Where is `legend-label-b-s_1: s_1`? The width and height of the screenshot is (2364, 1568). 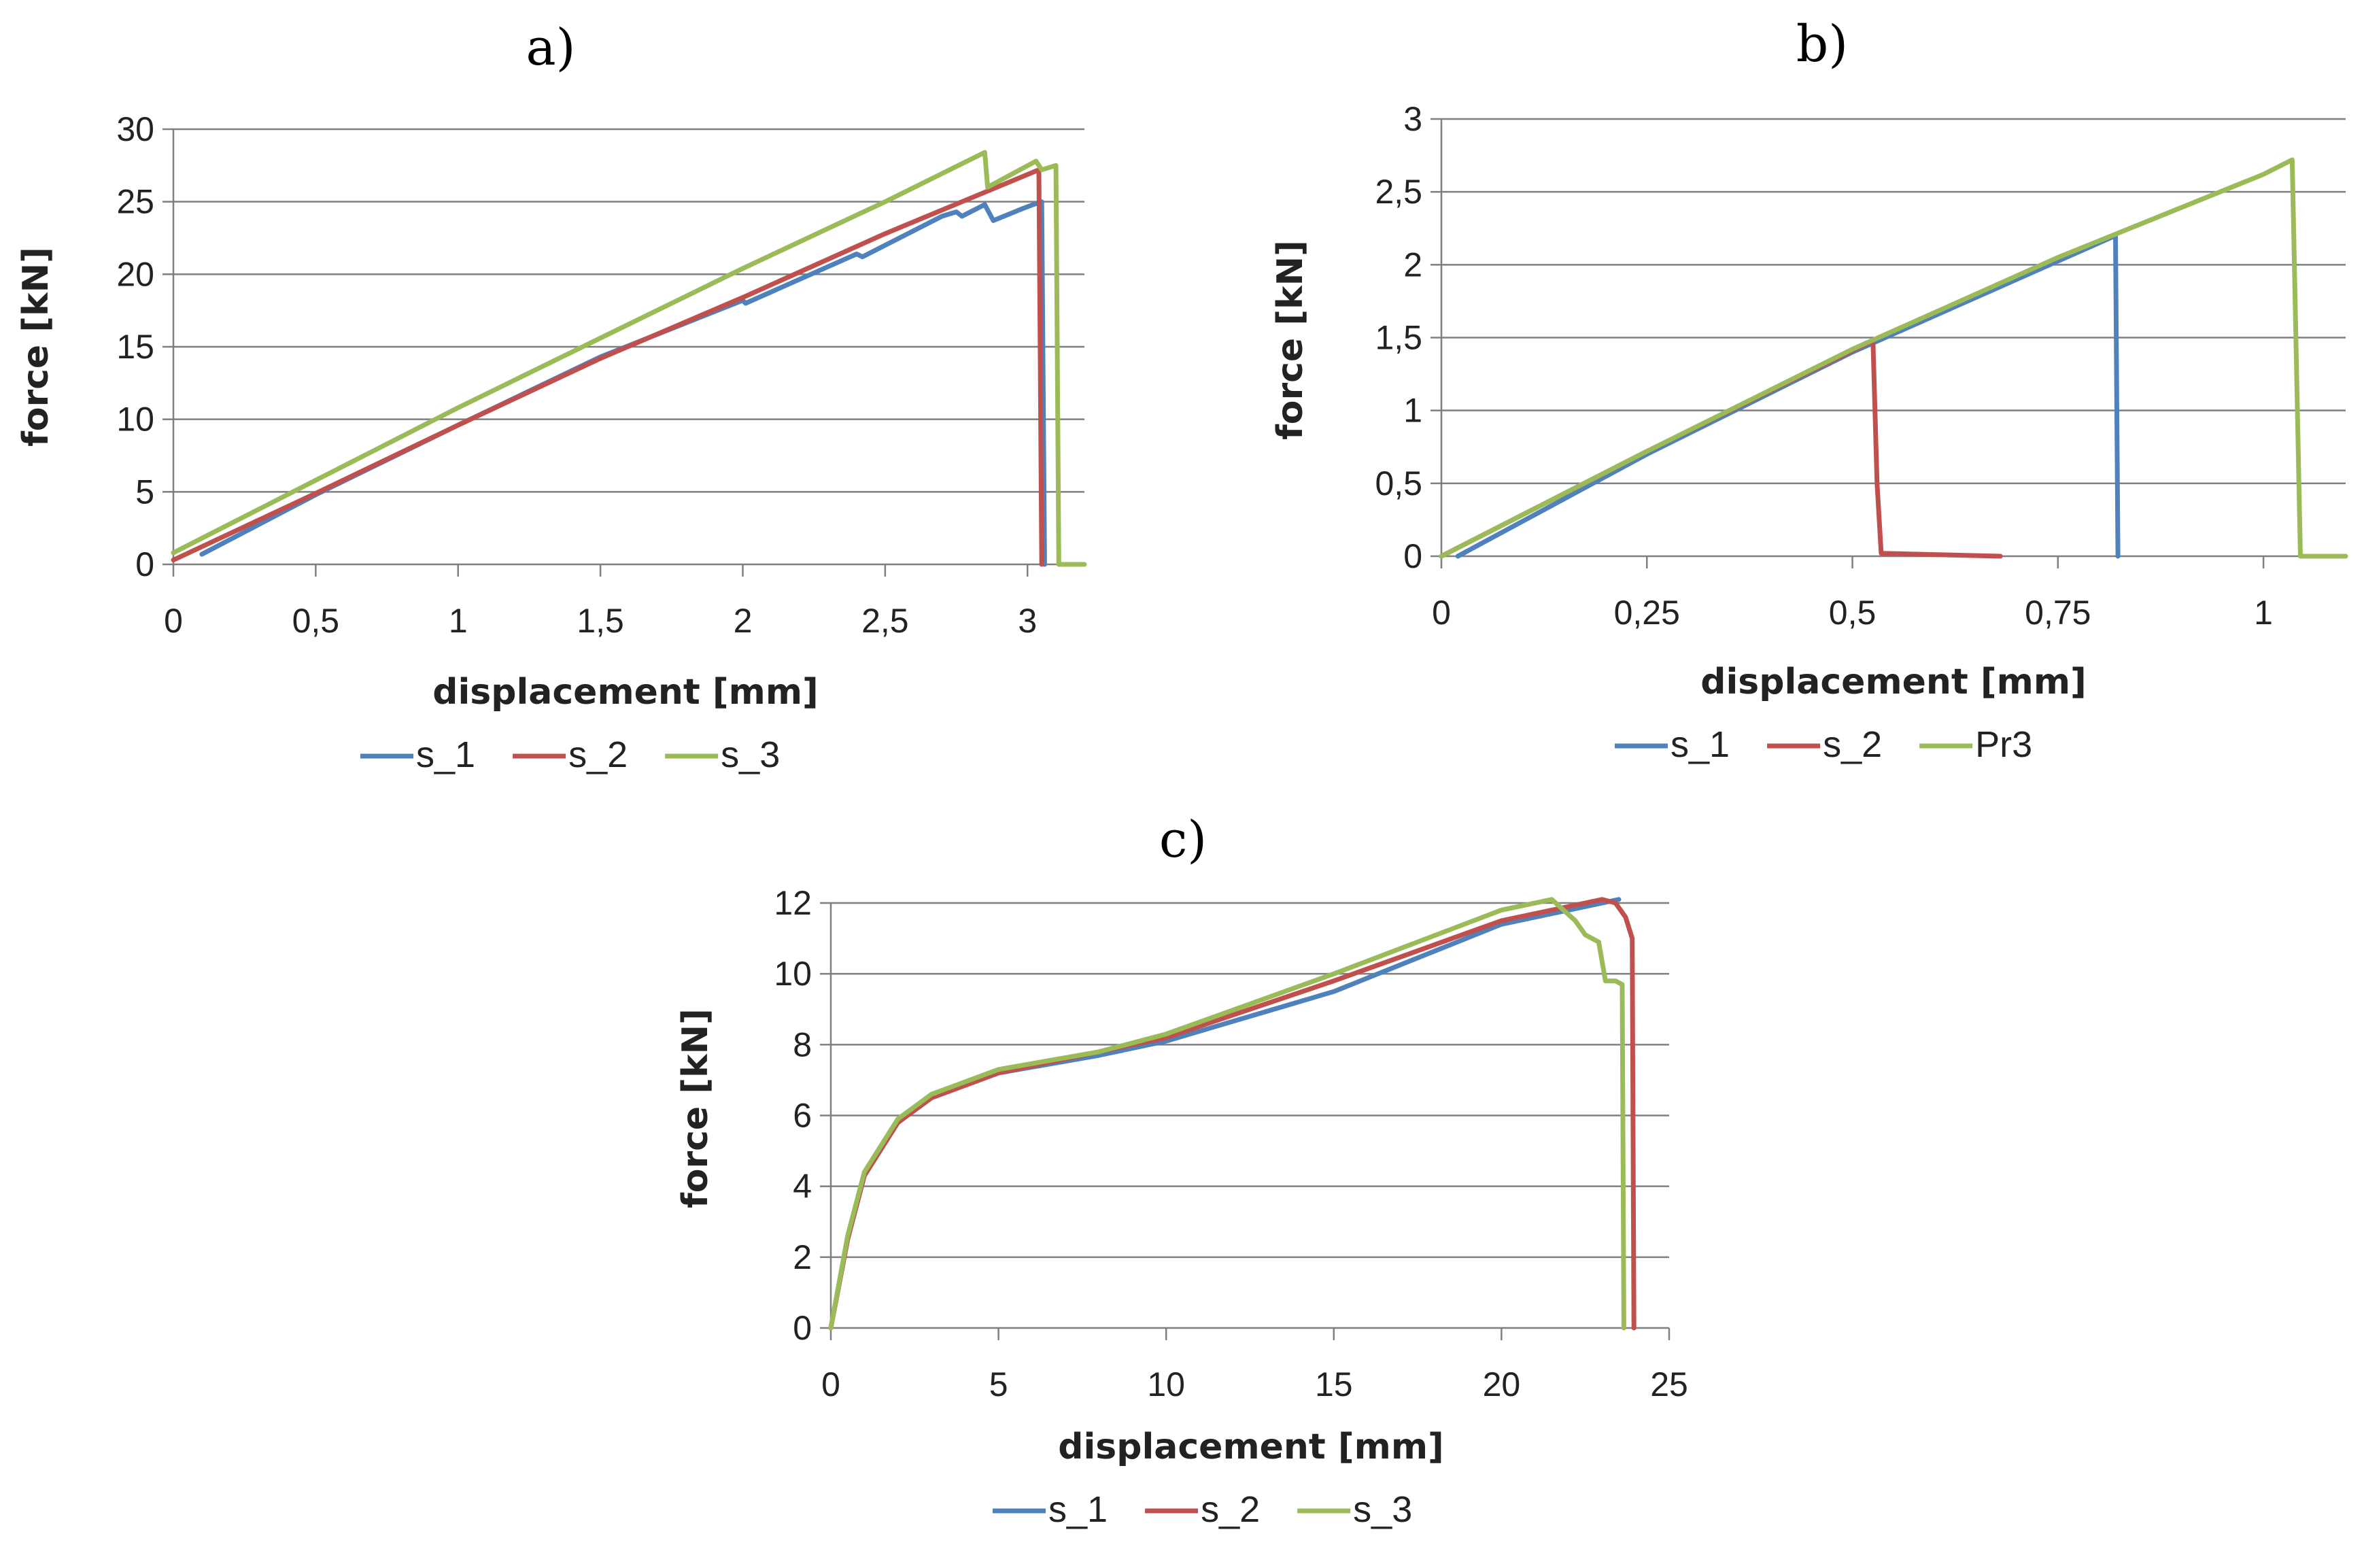 legend-label-b-s_1: s_1 is located at coordinates (1701, 744).